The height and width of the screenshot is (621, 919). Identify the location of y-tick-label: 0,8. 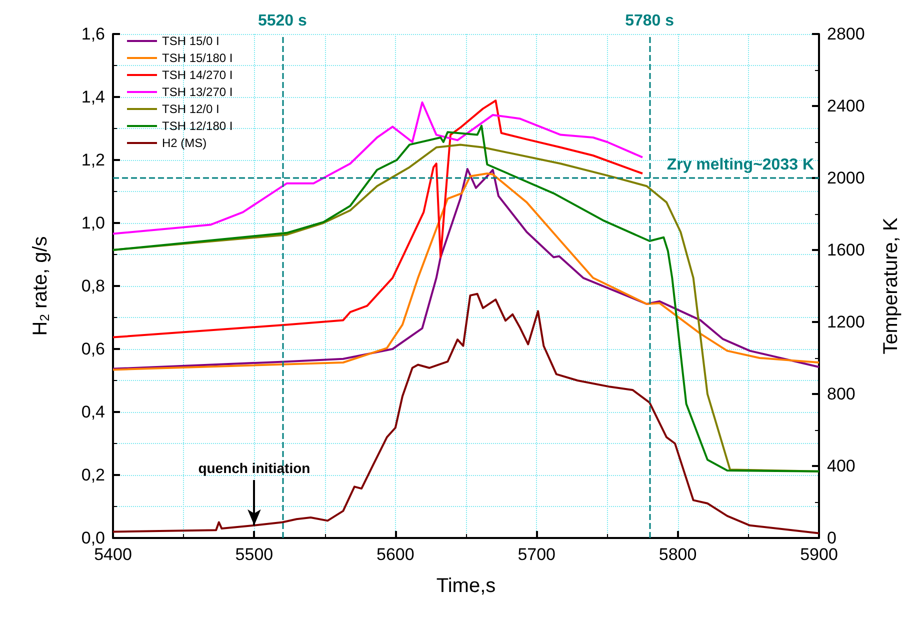
(93, 286).